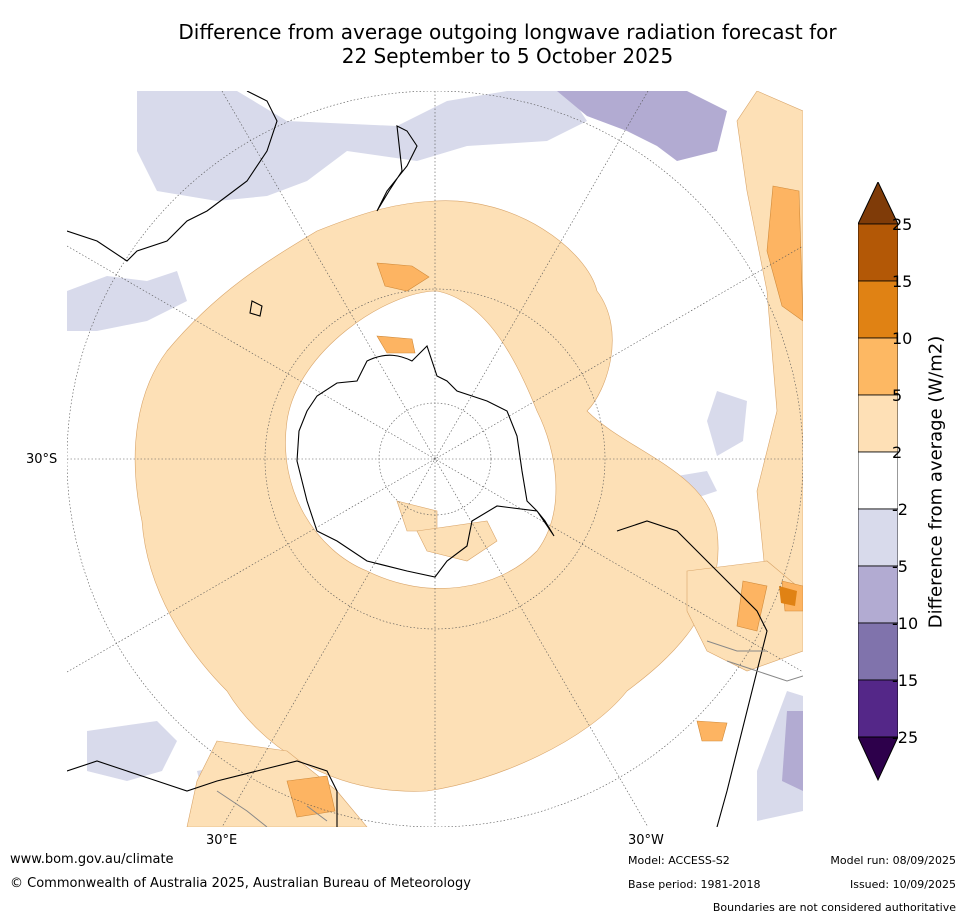 The width and height of the screenshot is (965, 919). Describe the element at coordinates (902, 884) in the screenshot. I see `footer-issued: Issued: 10/09/2025` at that location.